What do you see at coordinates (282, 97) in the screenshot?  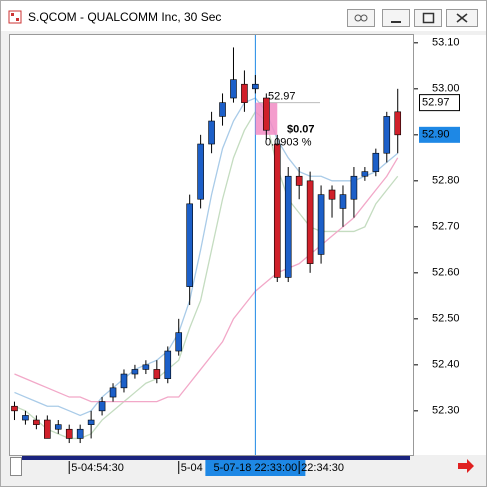 I see `measure-price: 52.97` at bounding box center [282, 97].